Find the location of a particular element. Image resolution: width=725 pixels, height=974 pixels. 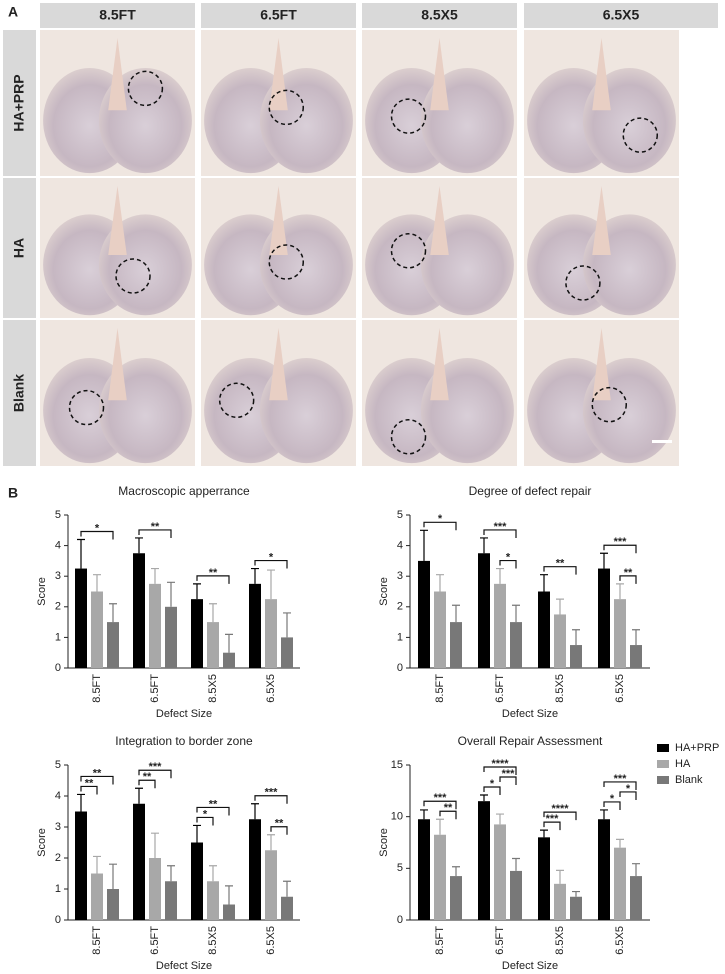

significance-label: *** is located at coordinates (621, 779).